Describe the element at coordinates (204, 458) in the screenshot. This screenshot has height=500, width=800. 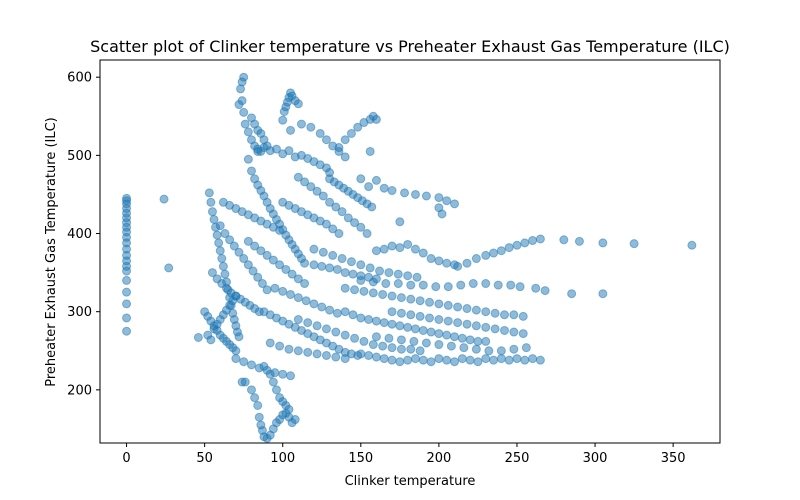
I see `x-tick-label: 50` at that location.